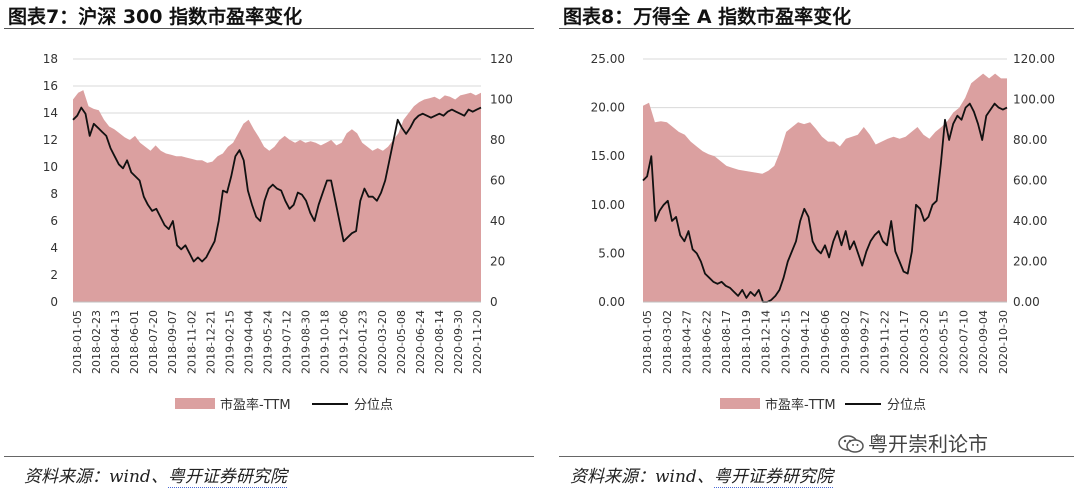  I want to click on x-axis-tick-label: 2018-02-23, so click(96, 342).